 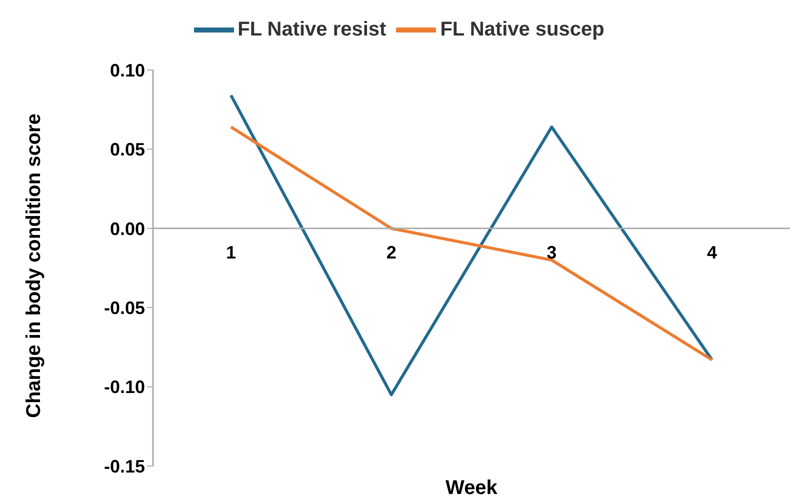 What do you see at coordinates (231, 252) in the screenshot?
I see `x-tick-label: 1` at bounding box center [231, 252].